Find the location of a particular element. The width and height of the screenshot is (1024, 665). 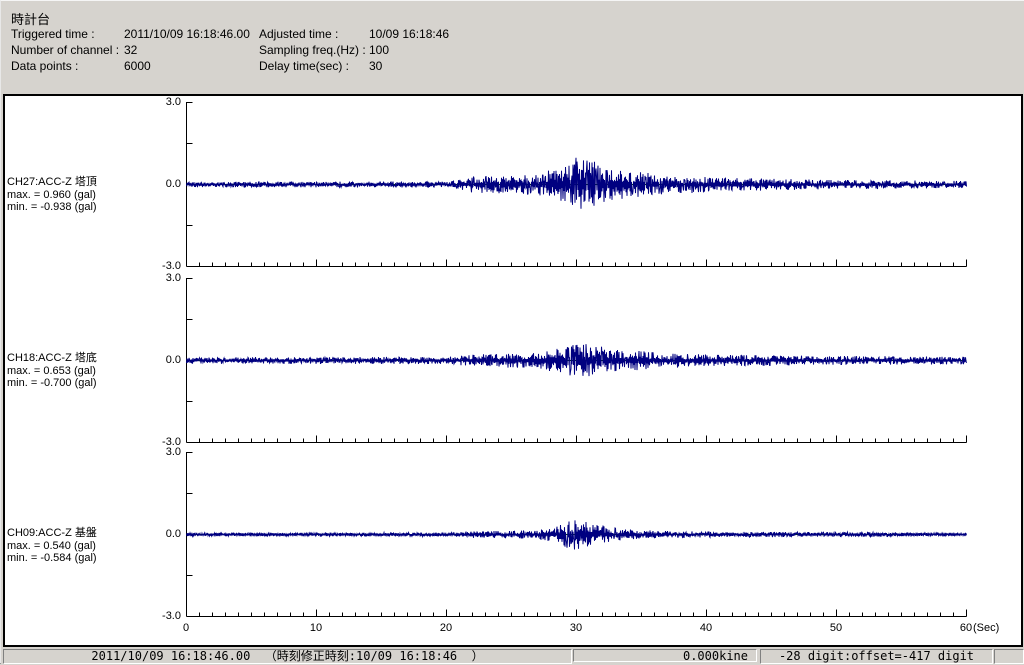

channel-min-value: min. = -0.700 (gal) is located at coordinates (52, 383).